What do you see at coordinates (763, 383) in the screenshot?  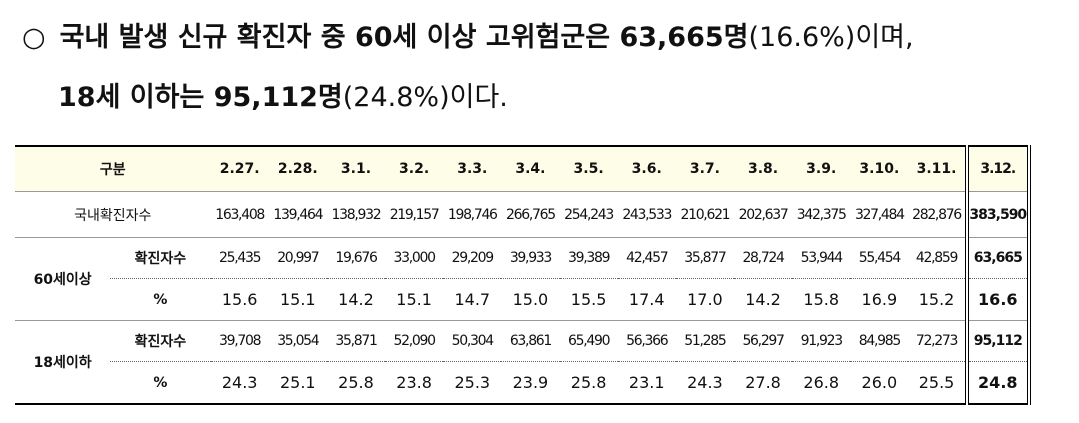 I see `cell: 27.8` at bounding box center [763, 383].